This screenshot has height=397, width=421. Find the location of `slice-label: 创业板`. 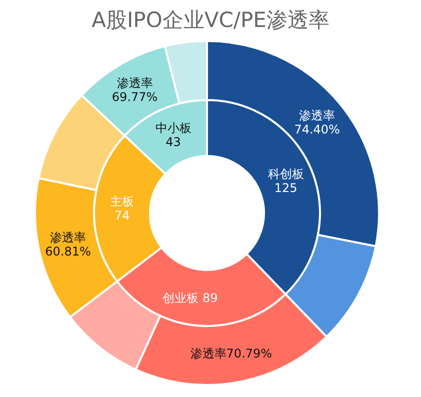

slice-label: 创业板 is located at coordinates (180, 297).